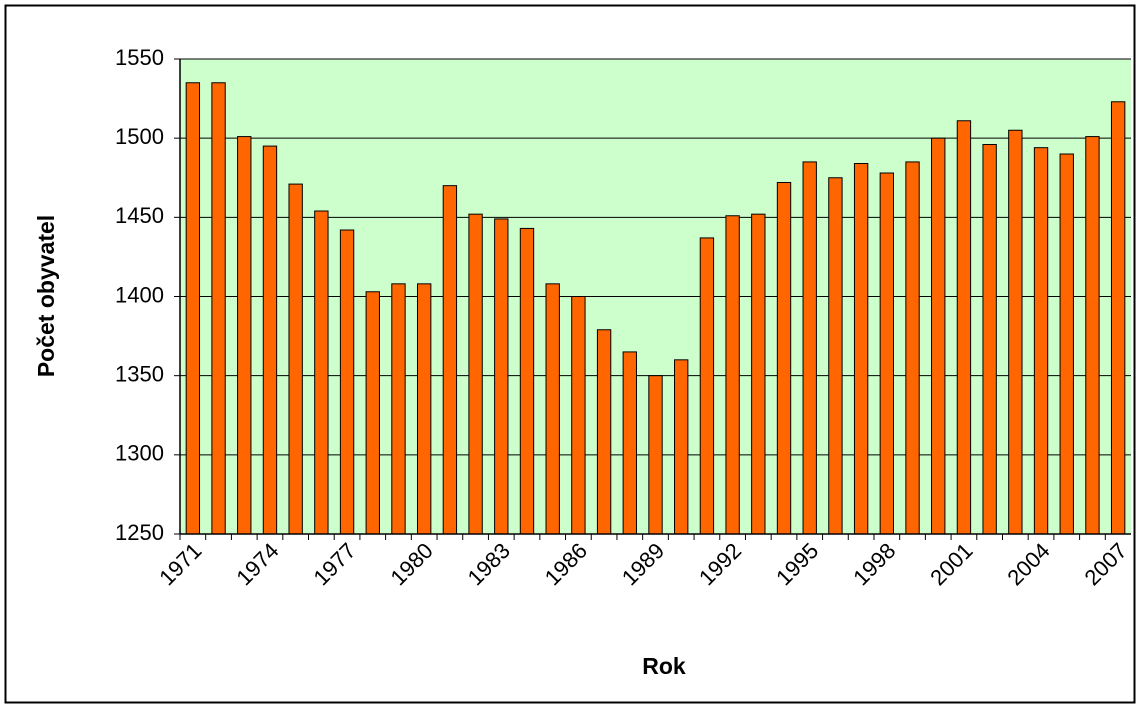  Describe the element at coordinates (664, 666) in the screenshot. I see `x-axis-title: Rok` at that location.